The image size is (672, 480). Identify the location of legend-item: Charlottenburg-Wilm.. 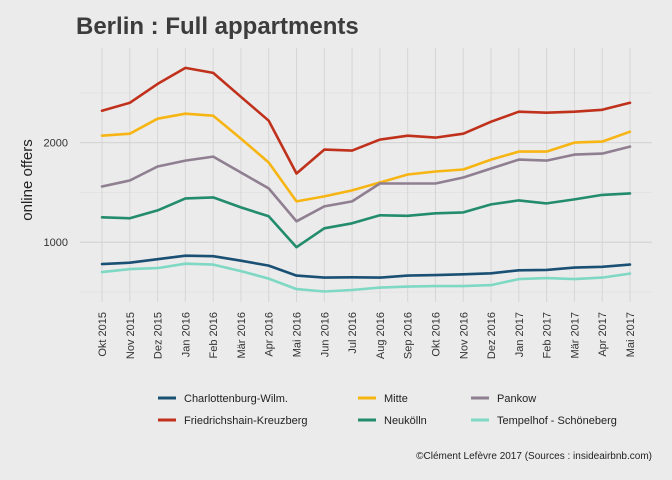
(223, 399).